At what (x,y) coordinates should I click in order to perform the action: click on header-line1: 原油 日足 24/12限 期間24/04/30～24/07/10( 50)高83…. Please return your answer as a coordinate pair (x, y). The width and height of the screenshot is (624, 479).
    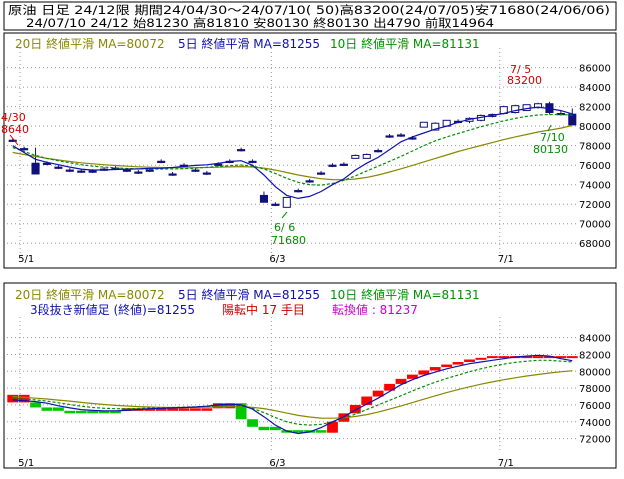
    Looking at the image, I should click on (309, 10).